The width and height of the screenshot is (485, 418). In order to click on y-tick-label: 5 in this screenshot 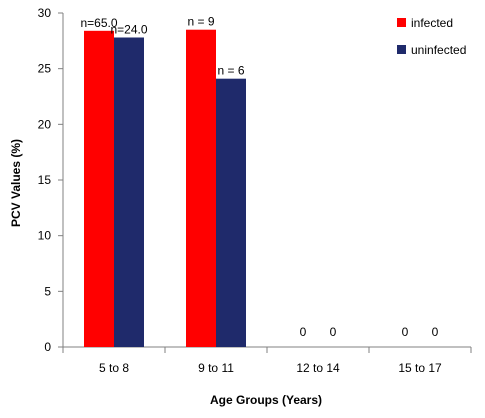, I will do `click(47, 291)`.